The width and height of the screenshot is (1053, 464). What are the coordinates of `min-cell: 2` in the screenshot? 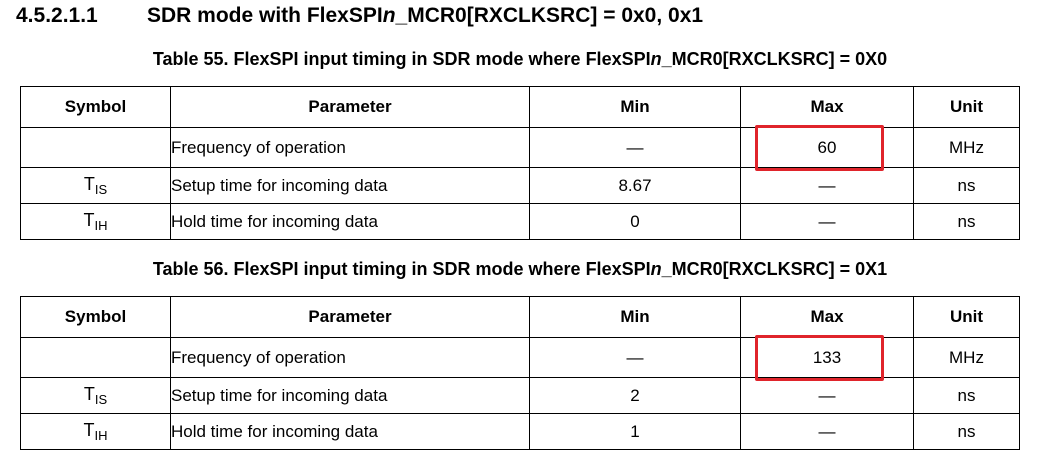 It's located at (635, 395).